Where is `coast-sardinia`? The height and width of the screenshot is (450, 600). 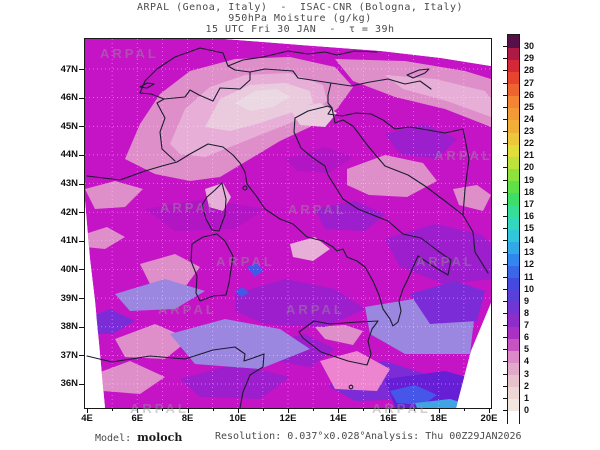 coast-sardinia is located at coordinates (212, 267).